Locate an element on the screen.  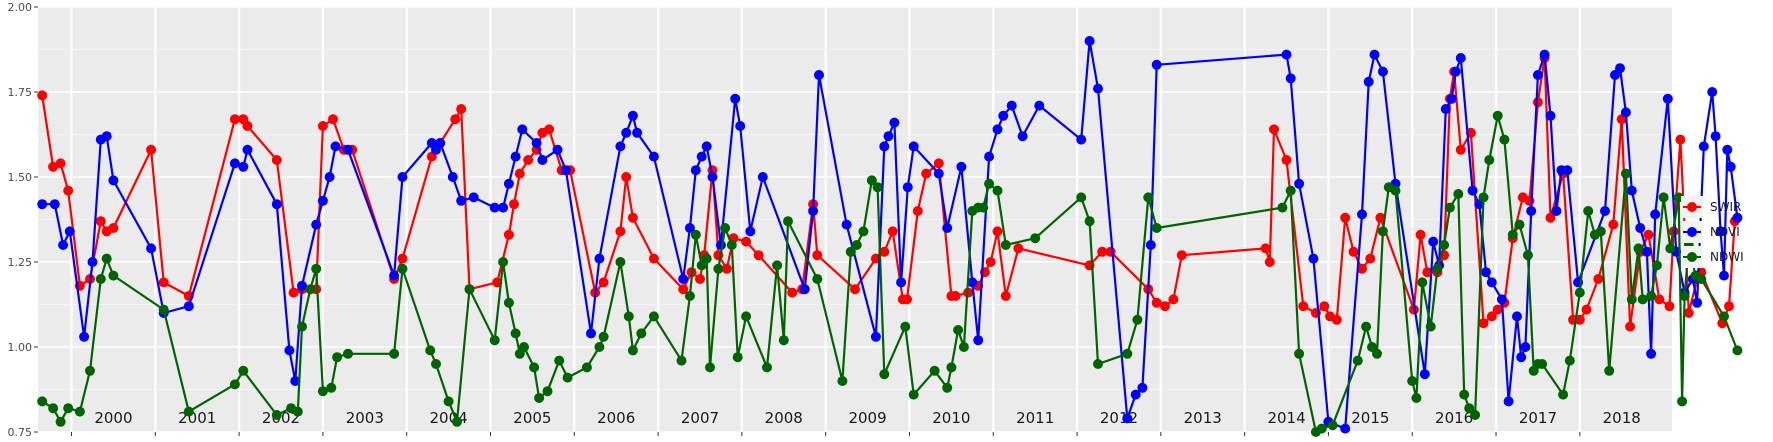
year-label: 2016 is located at coordinates (1454, 418).